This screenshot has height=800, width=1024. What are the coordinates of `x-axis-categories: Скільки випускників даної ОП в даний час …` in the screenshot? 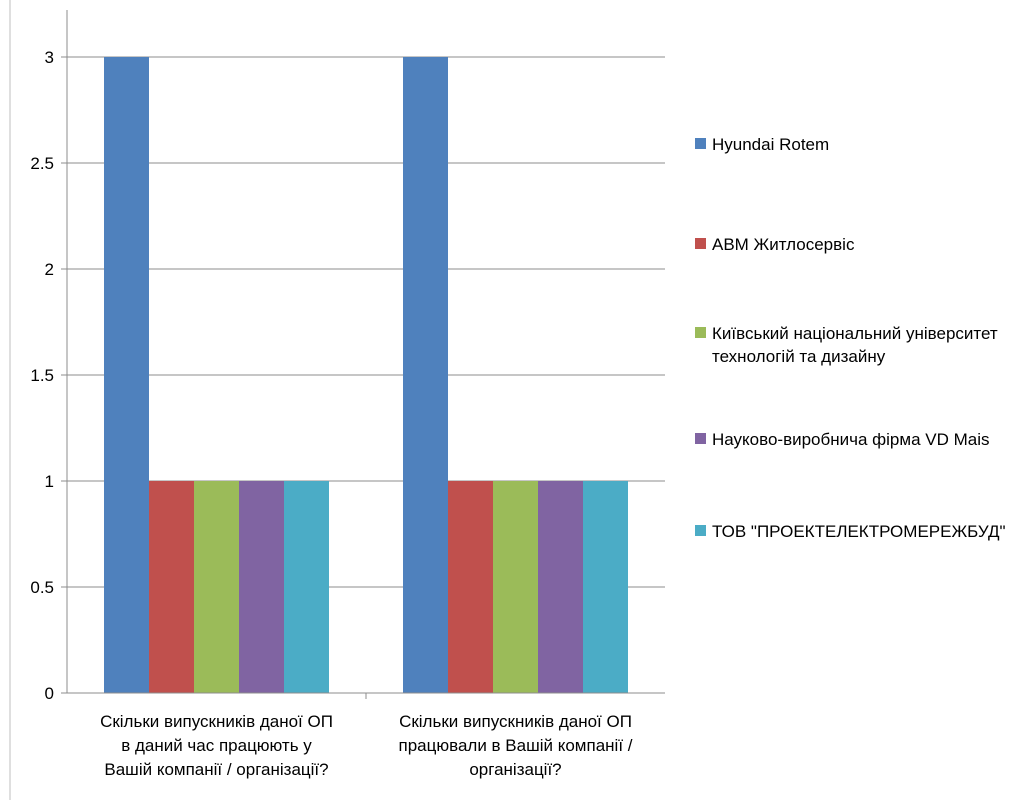 It's located at (366, 745).